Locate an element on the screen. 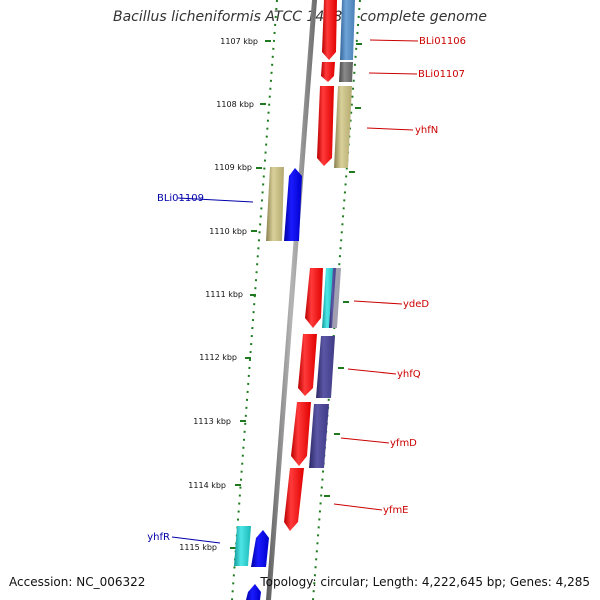 This screenshot has height=600, width=600. gene-red-yhfn is located at coordinates (325, 126).